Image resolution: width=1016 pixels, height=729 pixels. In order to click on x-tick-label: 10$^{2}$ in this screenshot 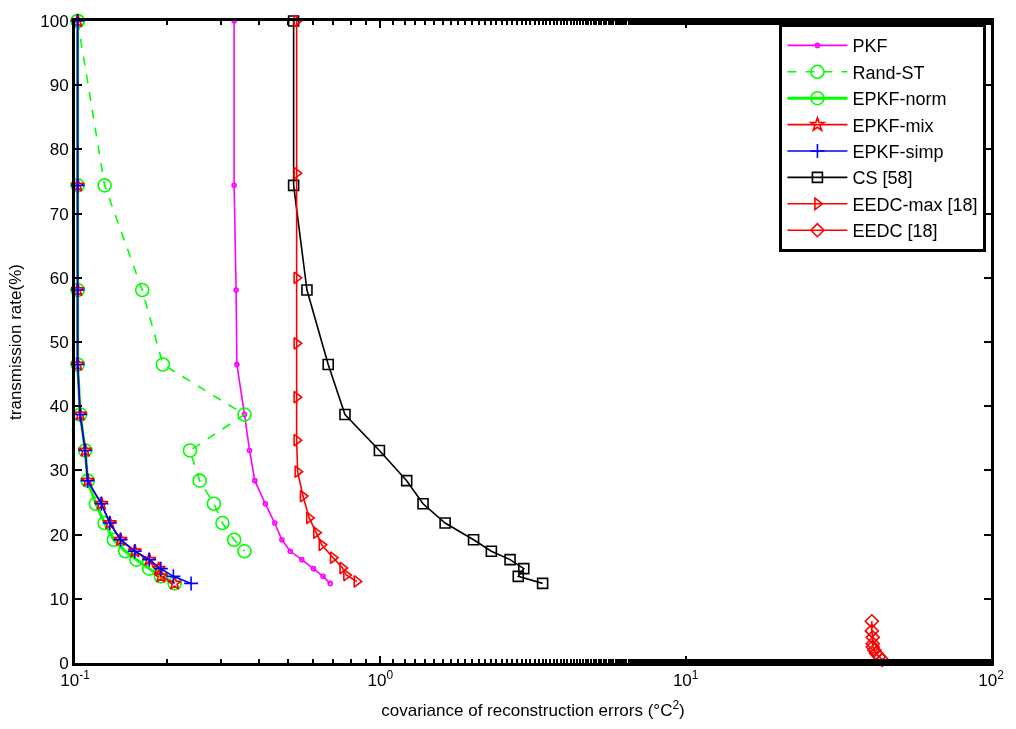, I will do `click(991, 679)`.